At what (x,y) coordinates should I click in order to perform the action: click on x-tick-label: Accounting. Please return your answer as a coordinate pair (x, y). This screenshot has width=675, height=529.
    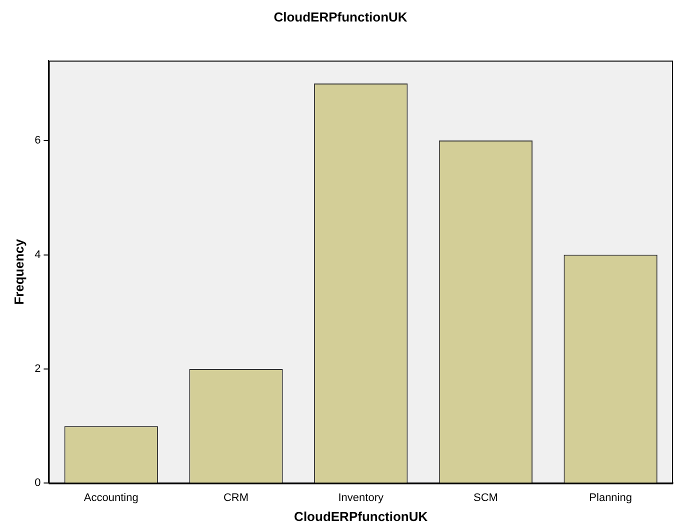
    Looking at the image, I should click on (111, 498).